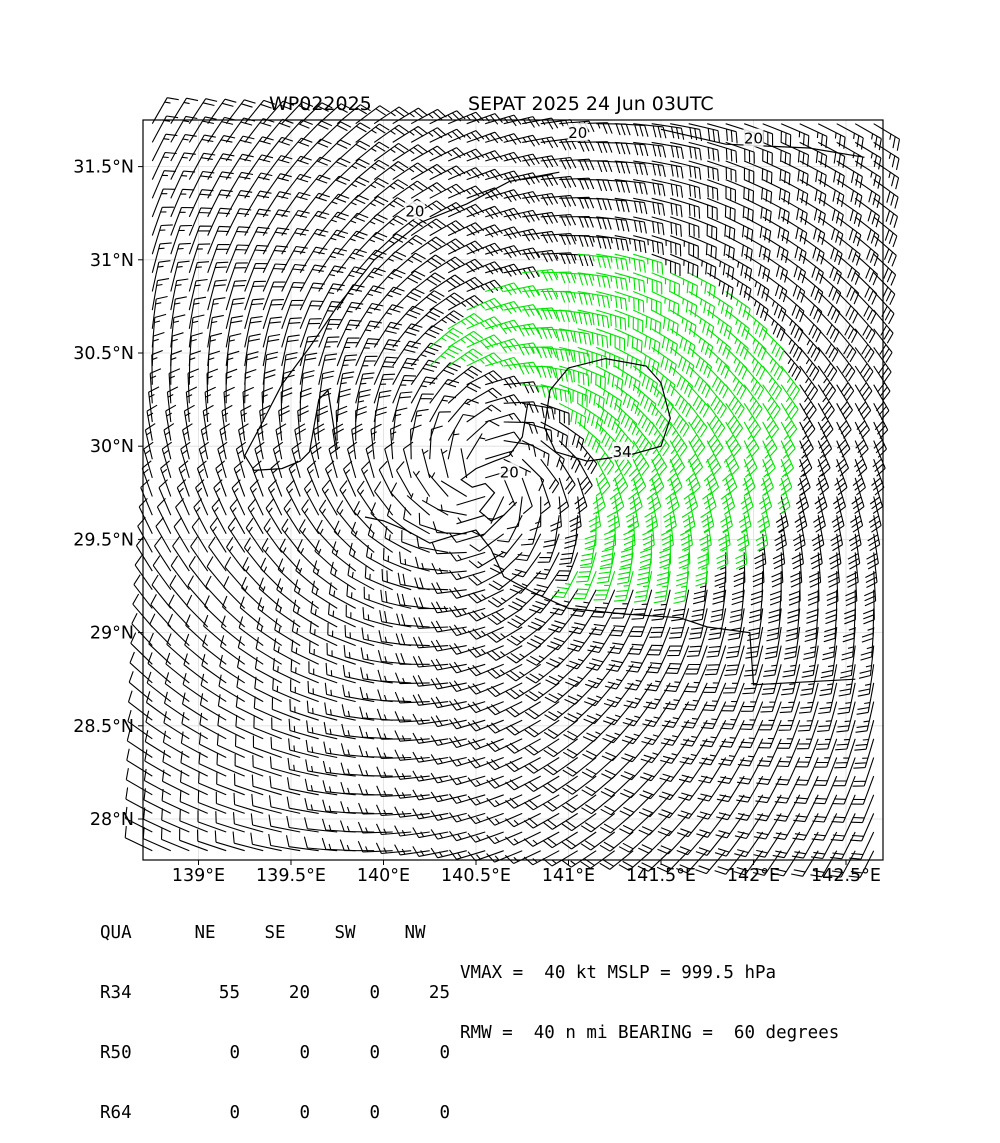 This screenshot has height=1143, width=1000. Describe the element at coordinates (509, 472) in the screenshot. I see `contour-label: 20` at that location.